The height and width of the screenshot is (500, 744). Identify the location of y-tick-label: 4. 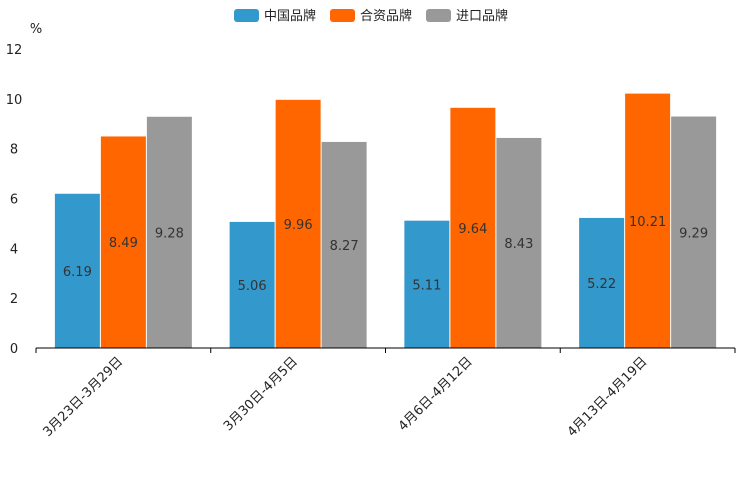
(14, 249).